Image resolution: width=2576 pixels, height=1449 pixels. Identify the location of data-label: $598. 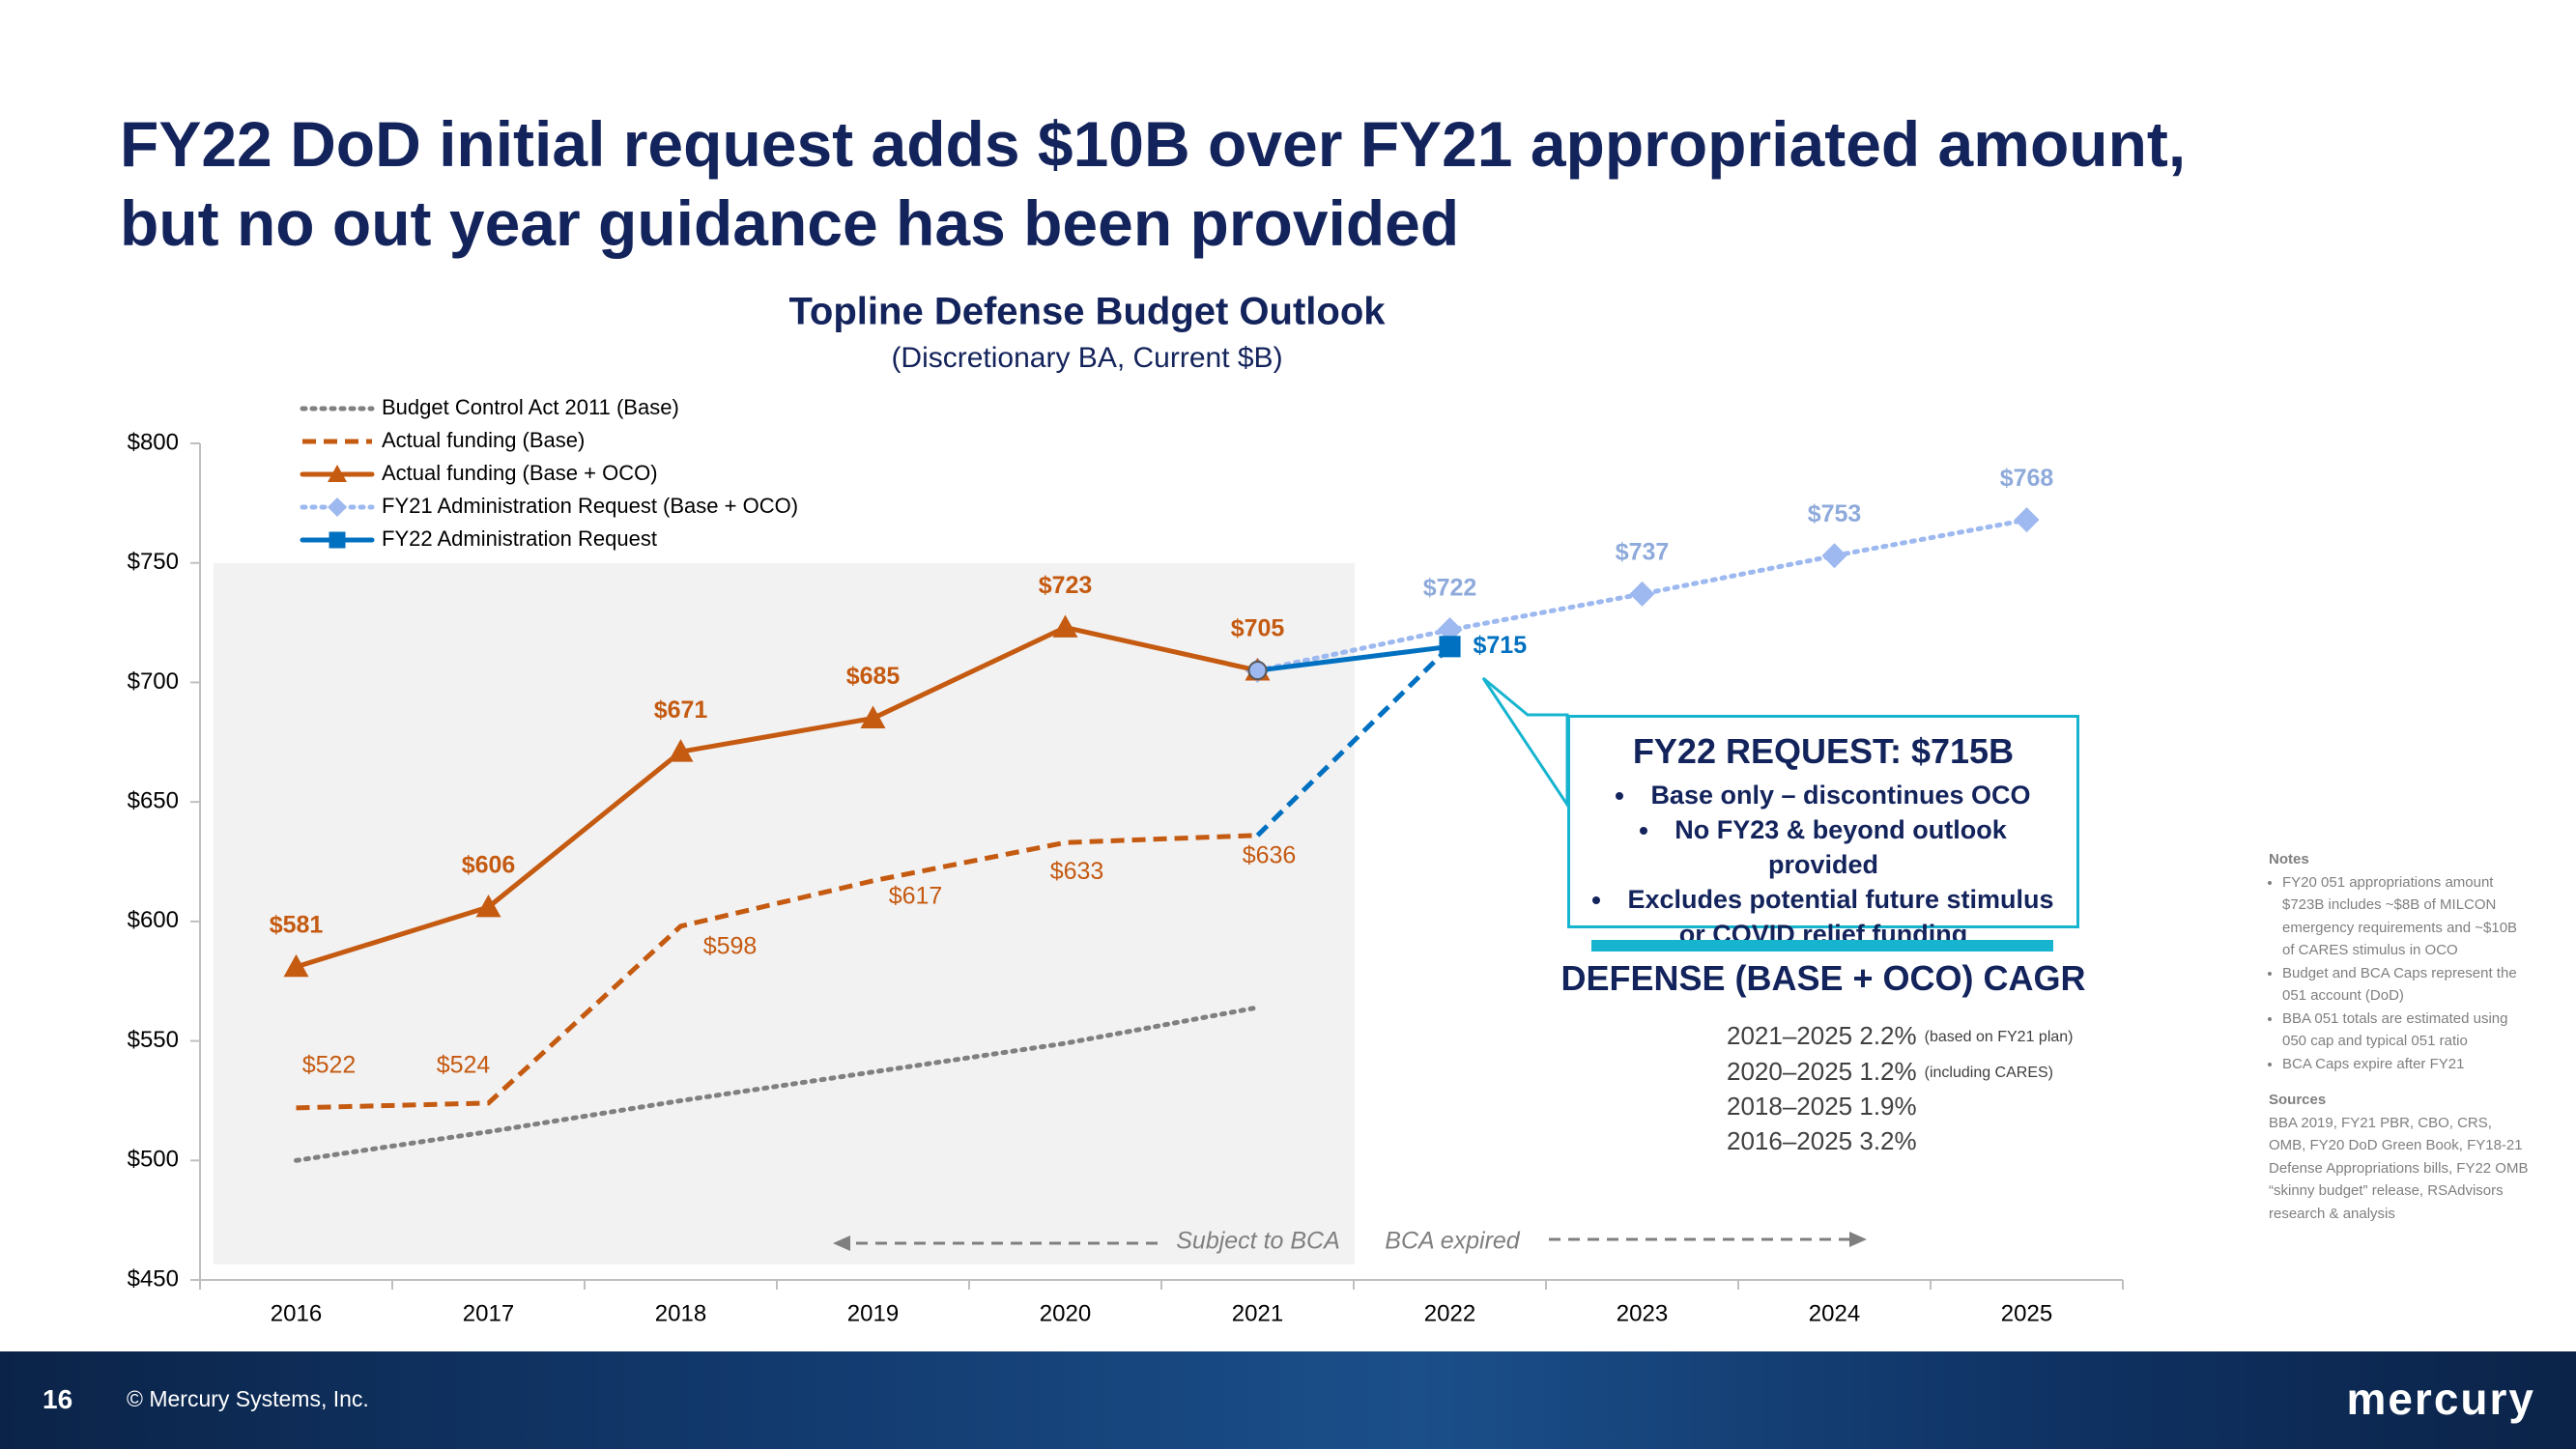
(731, 945).